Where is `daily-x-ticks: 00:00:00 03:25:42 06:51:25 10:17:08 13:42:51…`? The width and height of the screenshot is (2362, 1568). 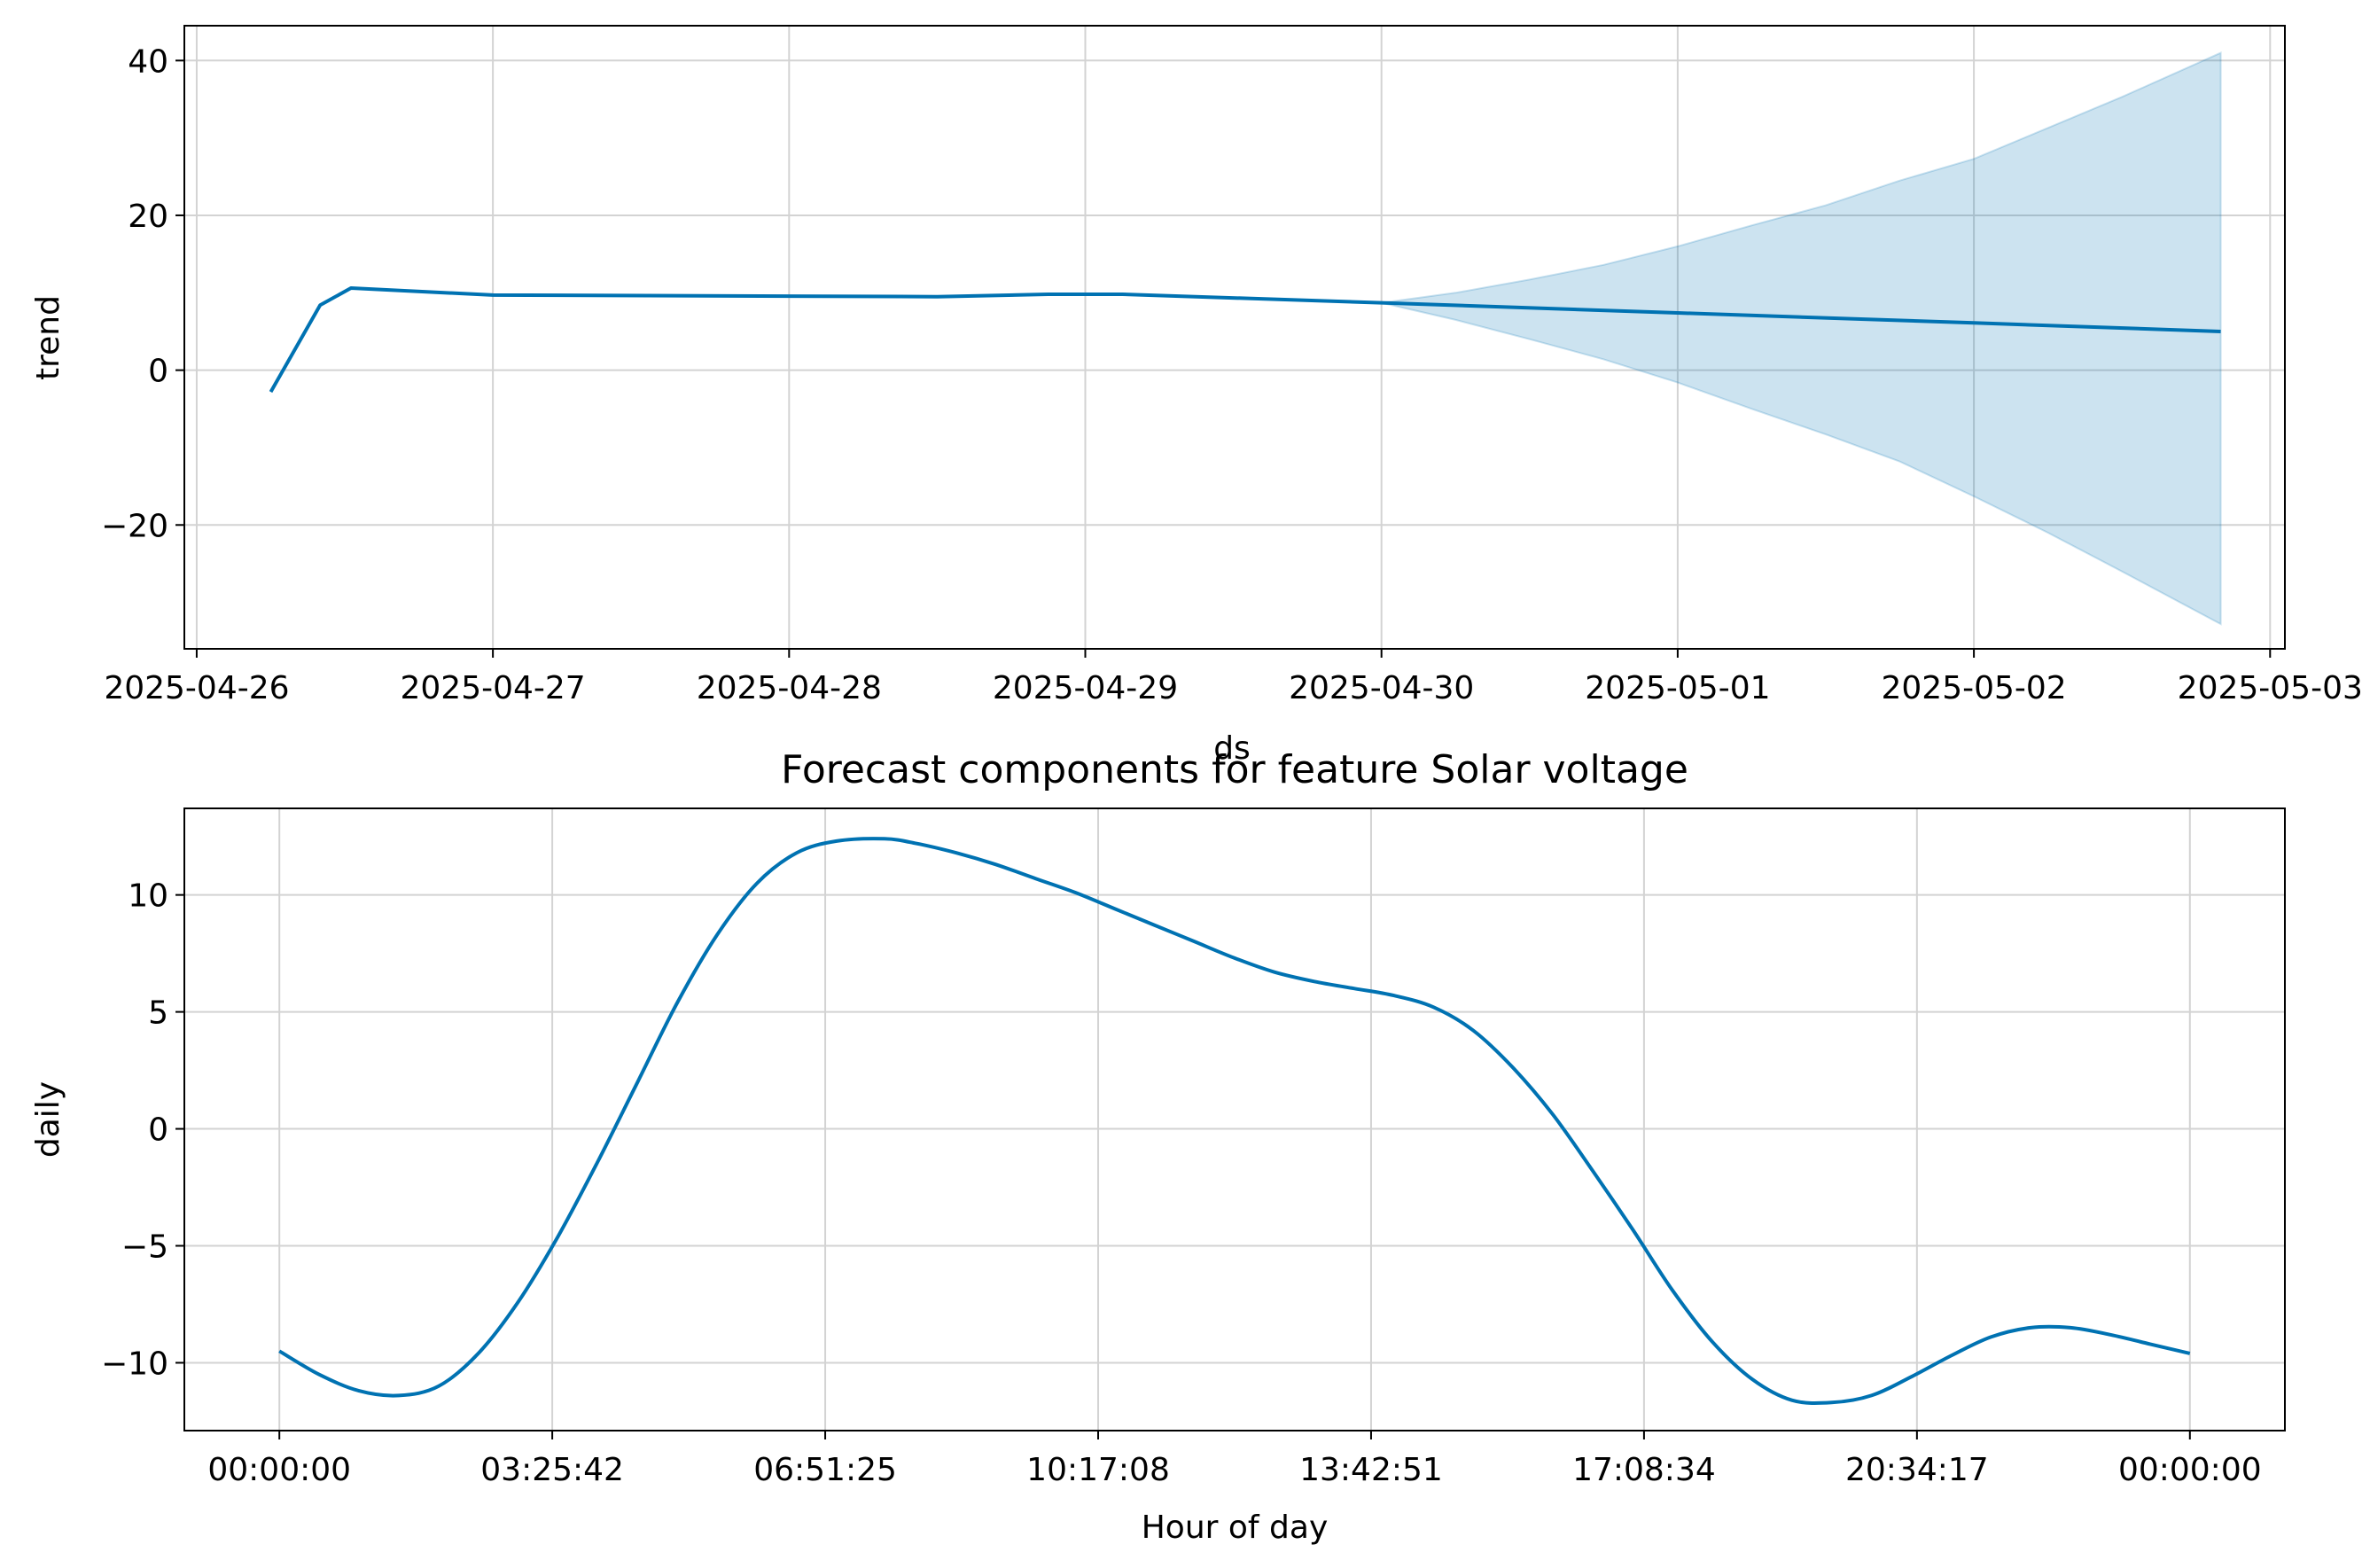
daily-x-ticks: 00:00:00 03:25:42 06:51:25 10:17:08 13:42:51… is located at coordinates (1234, 1459).